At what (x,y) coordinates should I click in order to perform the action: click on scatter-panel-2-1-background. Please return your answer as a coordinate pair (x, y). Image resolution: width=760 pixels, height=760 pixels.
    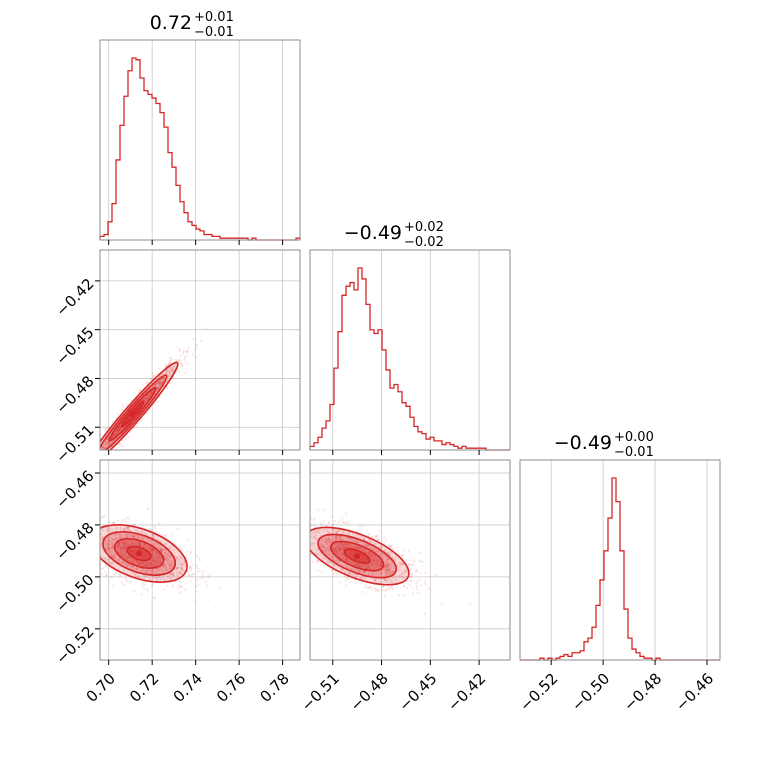
    Looking at the image, I should click on (410, 560).